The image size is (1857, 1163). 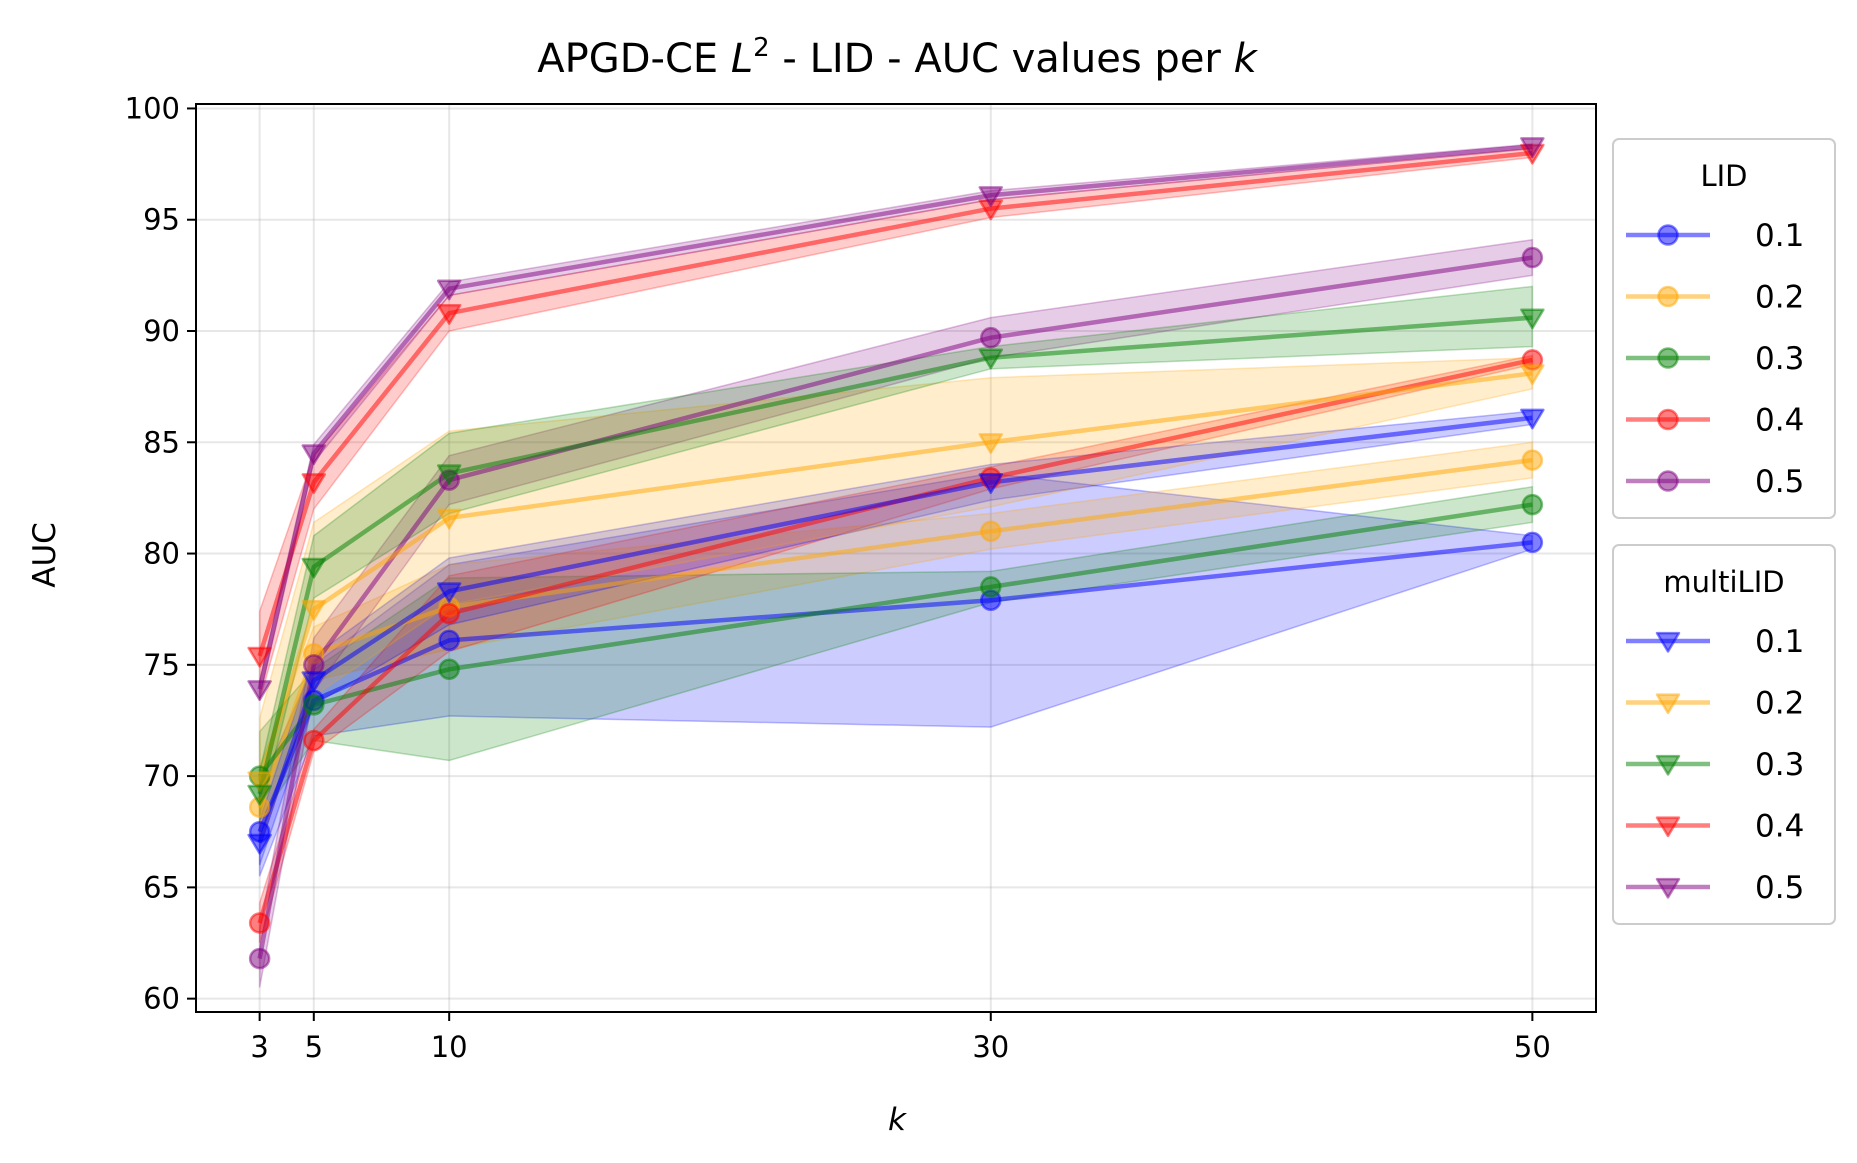 I want to click on y-tick-label: 100, so click(x=152, y=108).